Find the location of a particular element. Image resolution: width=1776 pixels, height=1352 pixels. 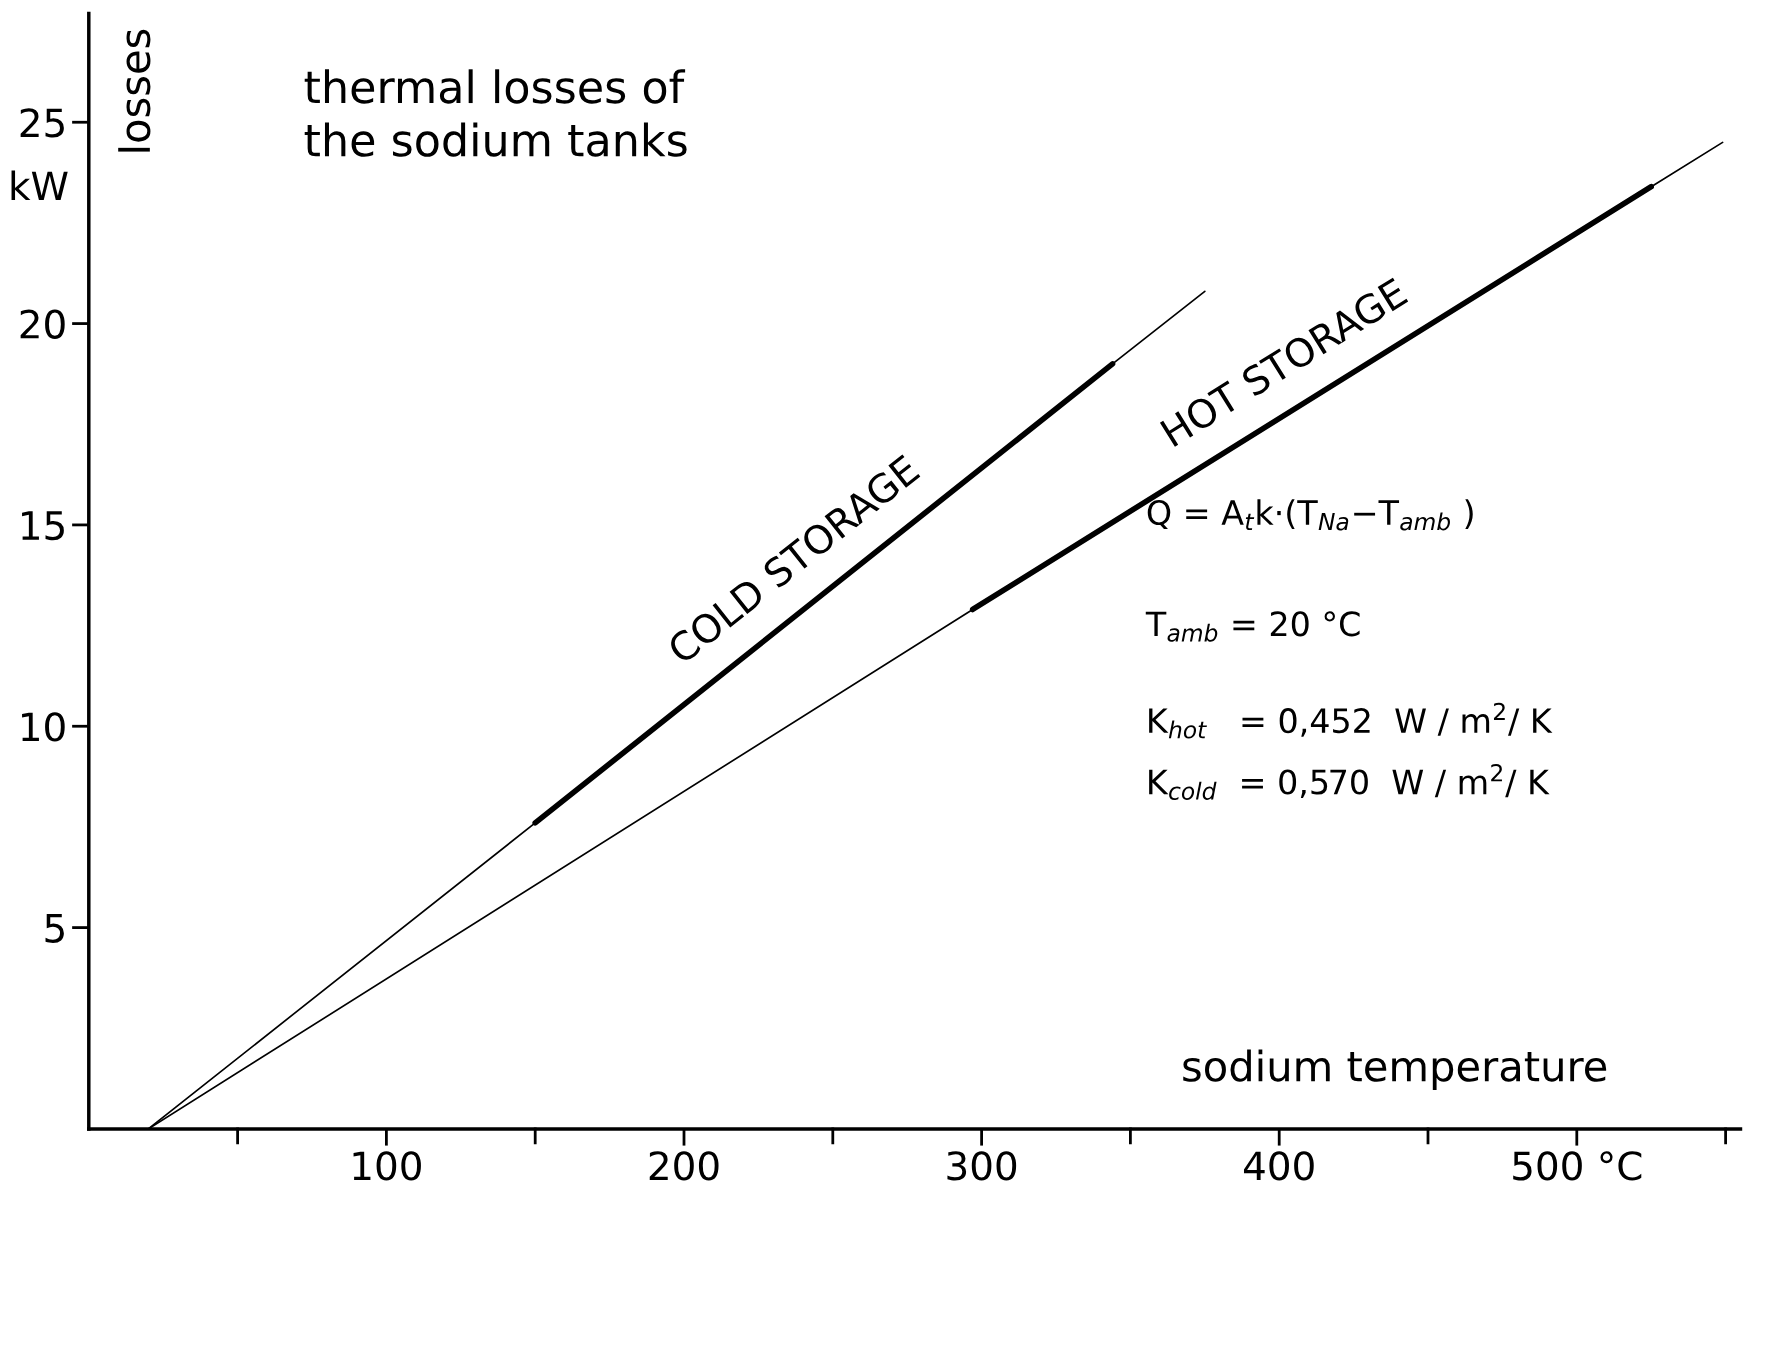

text: K$_{hot}$ = 0,452 W / m$^{2}$/ K is located at coordinates (1351, 720).